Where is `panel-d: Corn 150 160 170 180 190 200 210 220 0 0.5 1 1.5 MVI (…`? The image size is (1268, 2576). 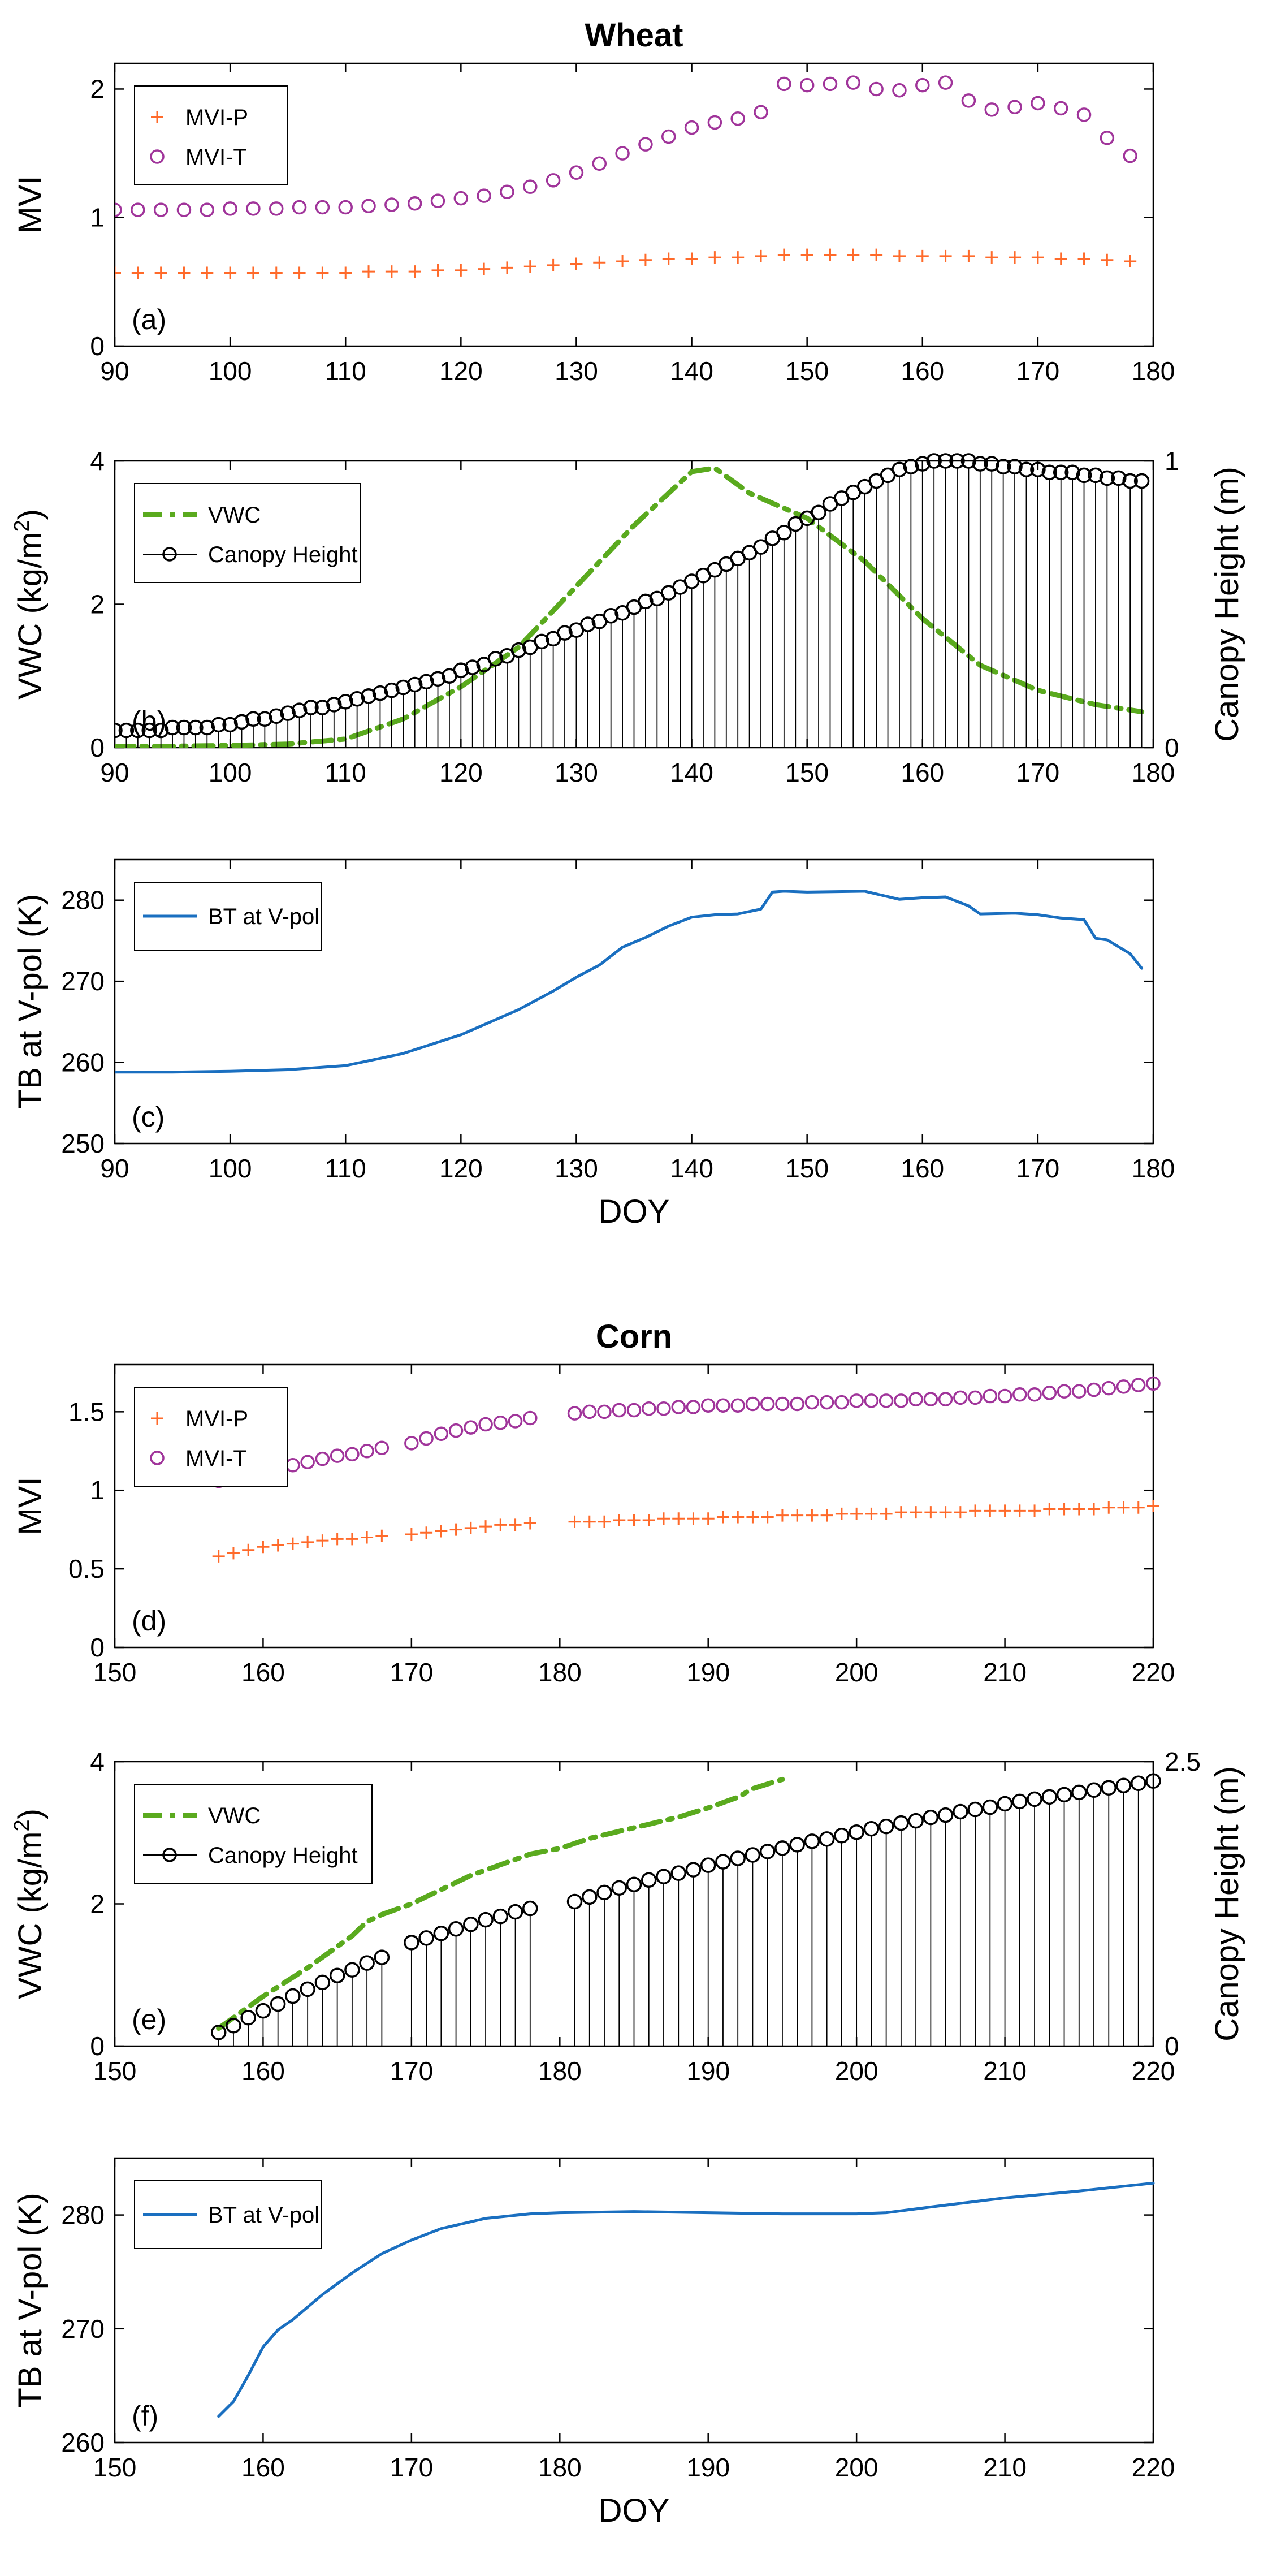
panel-d: Corn 150 160 170 180 190 200 210 220 0 0.5 1 1.5 MVI (… is located at coordinates (593, 1503).